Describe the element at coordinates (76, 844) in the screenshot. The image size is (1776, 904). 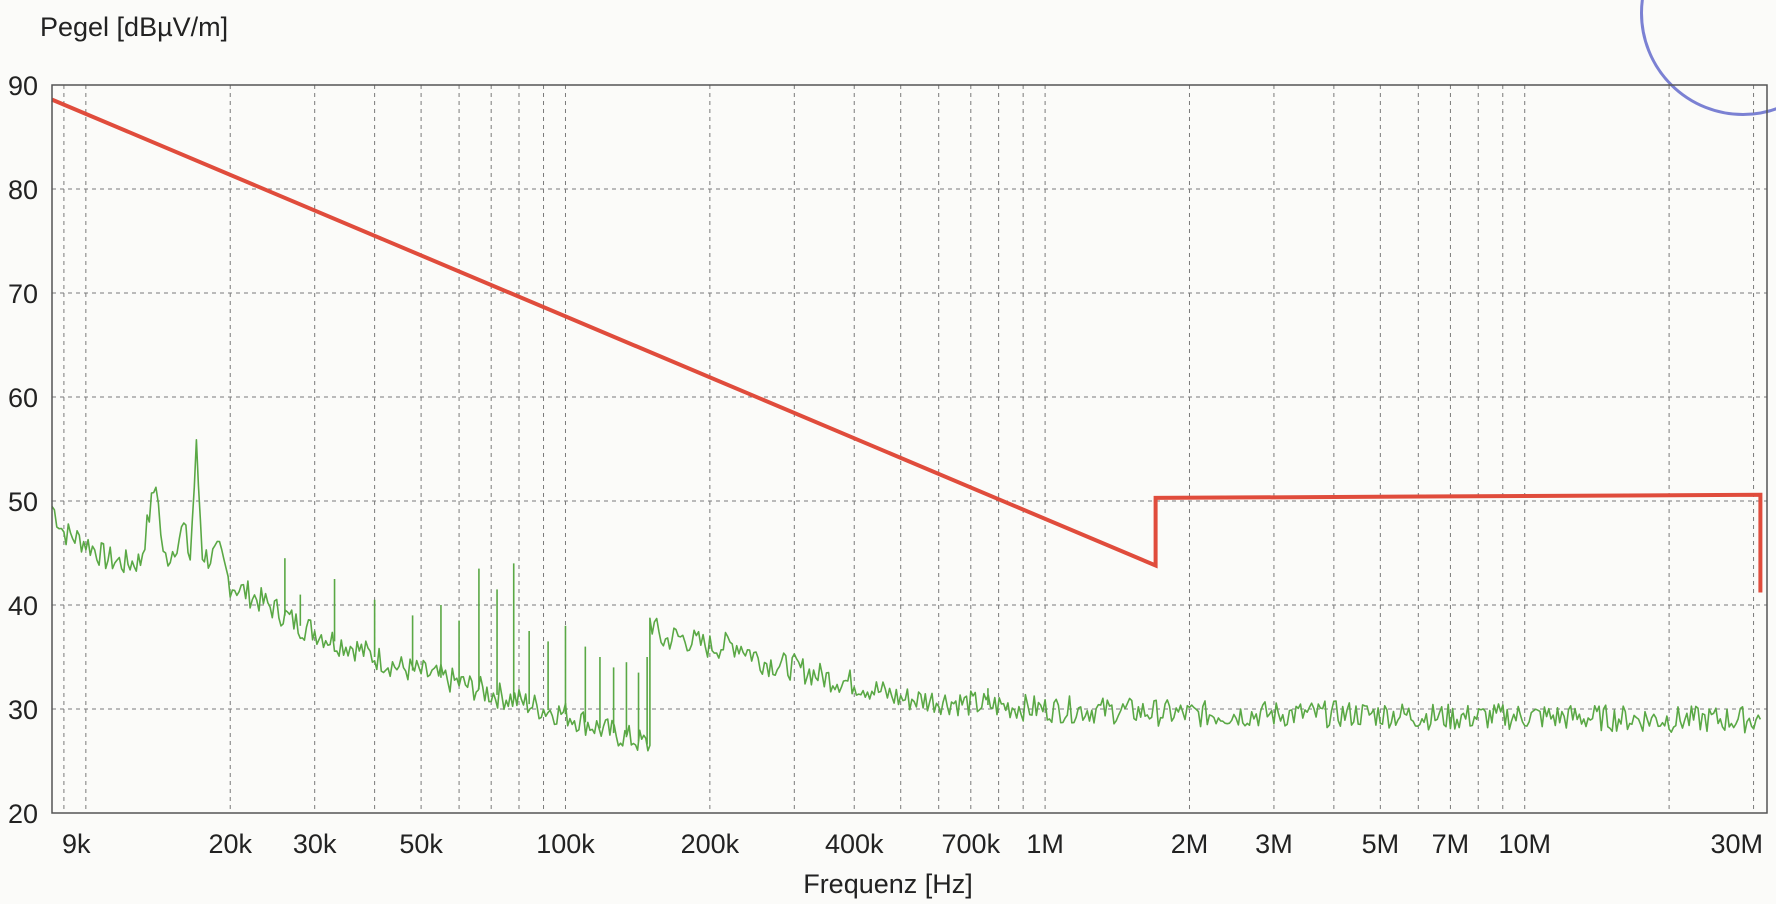
I see `x-tick-label-0: 9k` at that location.